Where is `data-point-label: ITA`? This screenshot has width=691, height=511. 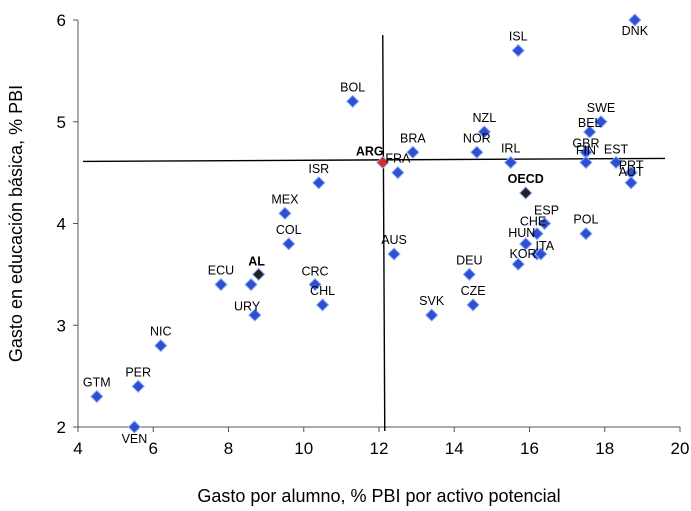 data-point-label: ITA is located at coordinates (545, 246).